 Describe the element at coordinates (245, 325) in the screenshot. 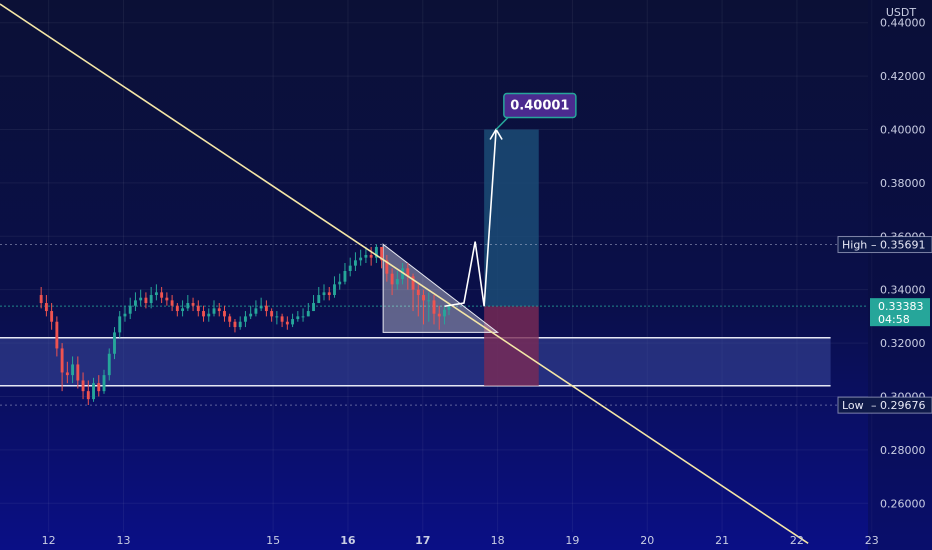

I see `candles` at that location.